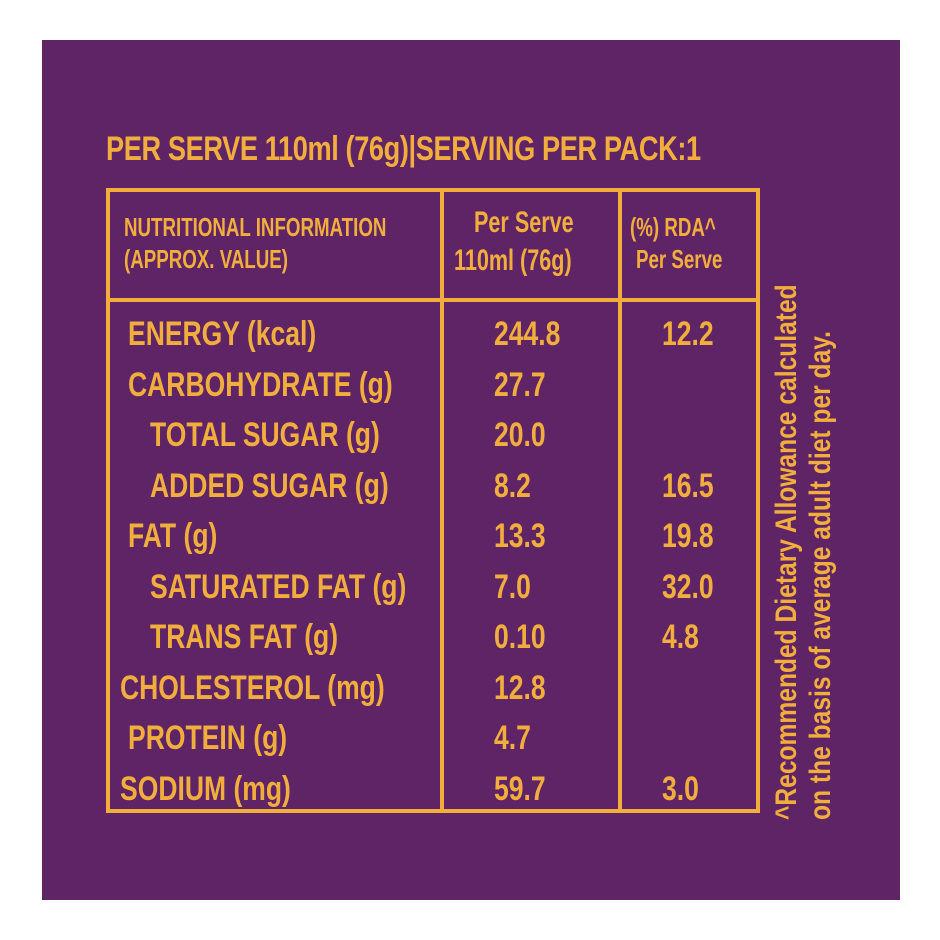  What do you see at coordinates (433, 435) in the screenshot?
I see `table-row: TOTAL SUGAR (g) 20.0` at bounding box center [433, 435].